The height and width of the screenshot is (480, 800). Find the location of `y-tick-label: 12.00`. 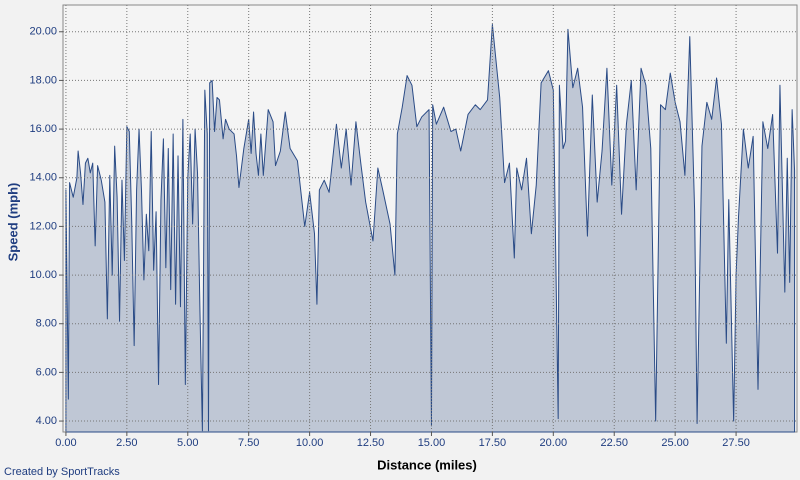

y-tick-label: 12.00 is located at coordinates (43, 226).